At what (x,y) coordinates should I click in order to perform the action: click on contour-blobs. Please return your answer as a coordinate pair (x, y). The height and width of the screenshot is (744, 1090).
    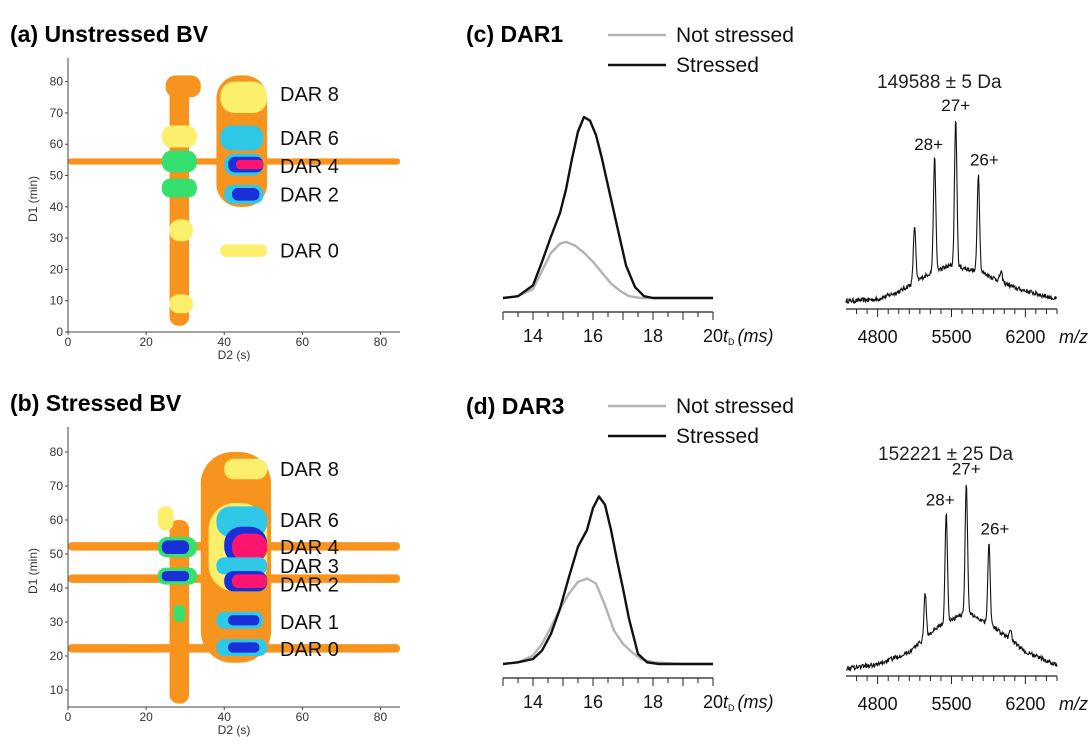
    Looking at the image, I should click on (234, 578).